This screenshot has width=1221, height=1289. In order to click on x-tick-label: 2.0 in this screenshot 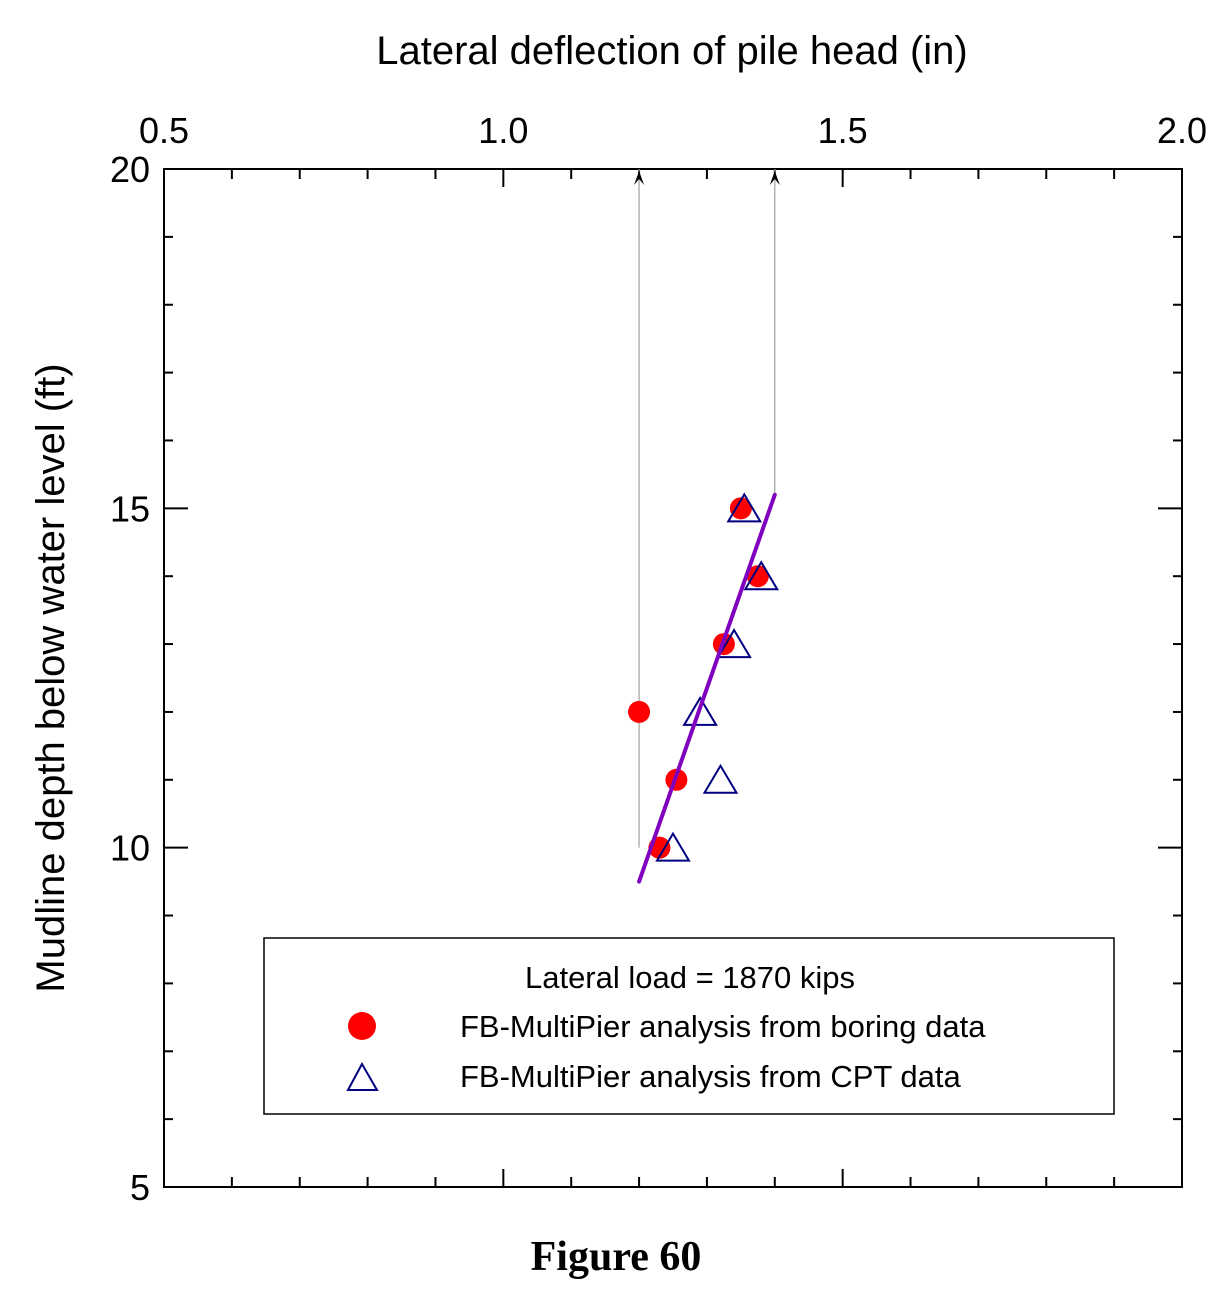, I will do `click(1182, 130)`.